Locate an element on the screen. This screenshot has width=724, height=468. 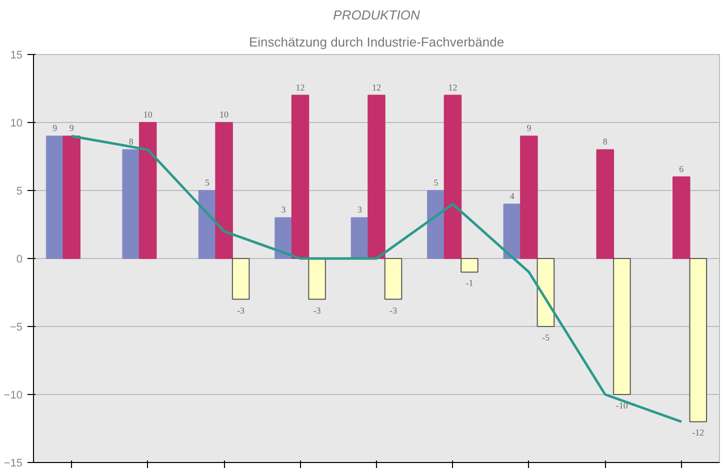
data-label: -5 is located at coordinates (546, 337).